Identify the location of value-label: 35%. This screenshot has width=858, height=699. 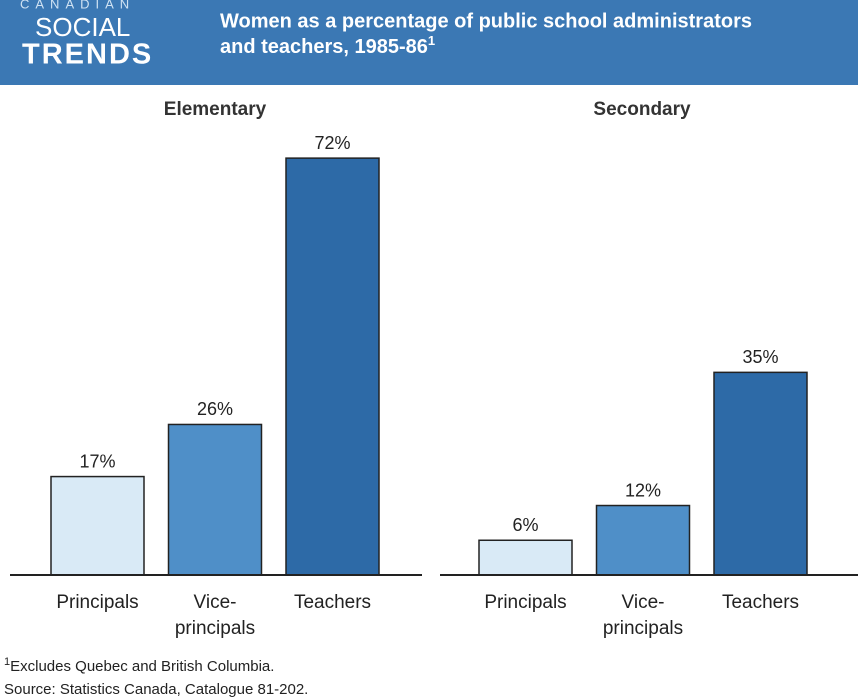
(760, 357).